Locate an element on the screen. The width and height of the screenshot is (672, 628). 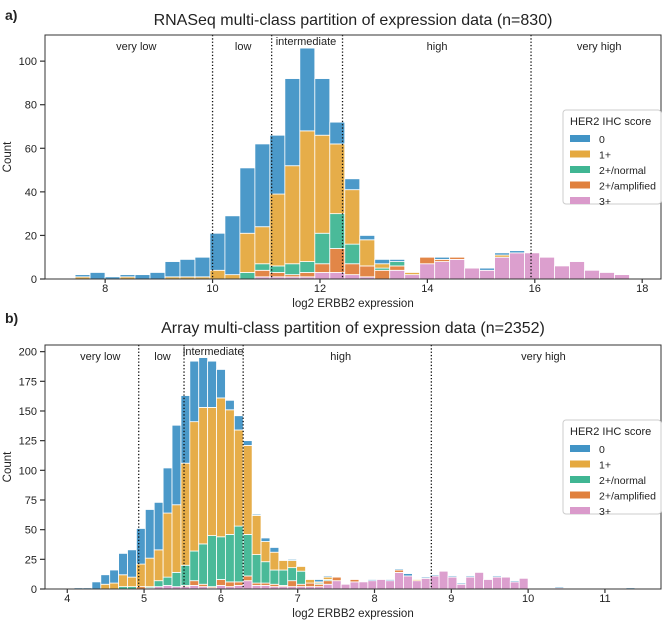
bar-1--bin-12 is located at coordinates (262, 245).